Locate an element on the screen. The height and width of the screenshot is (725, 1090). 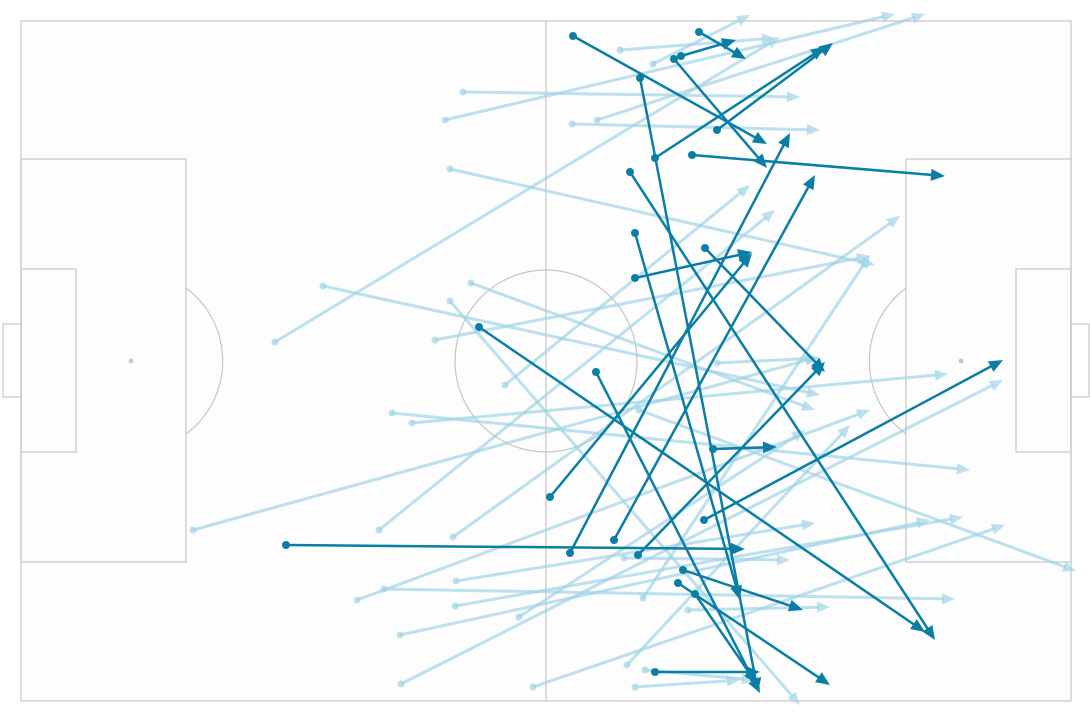
penalty-spot is located at coordinates (961, 361).